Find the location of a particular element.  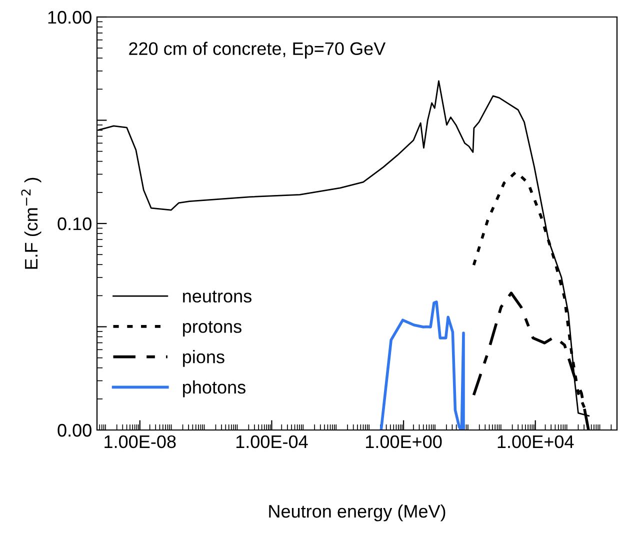

legend-label: pions is located at coordinates (203, 358).